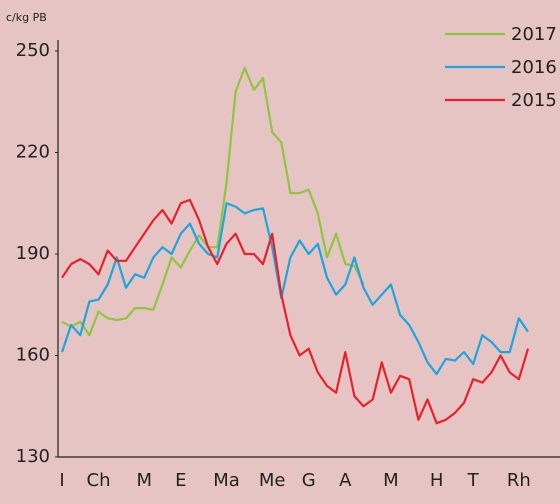 This screenshot has height=504, width=560. What do you see at coordinates (309, 480) in the screenshot?
I see `x-tick-label: G` at bounding box center [309, 480].